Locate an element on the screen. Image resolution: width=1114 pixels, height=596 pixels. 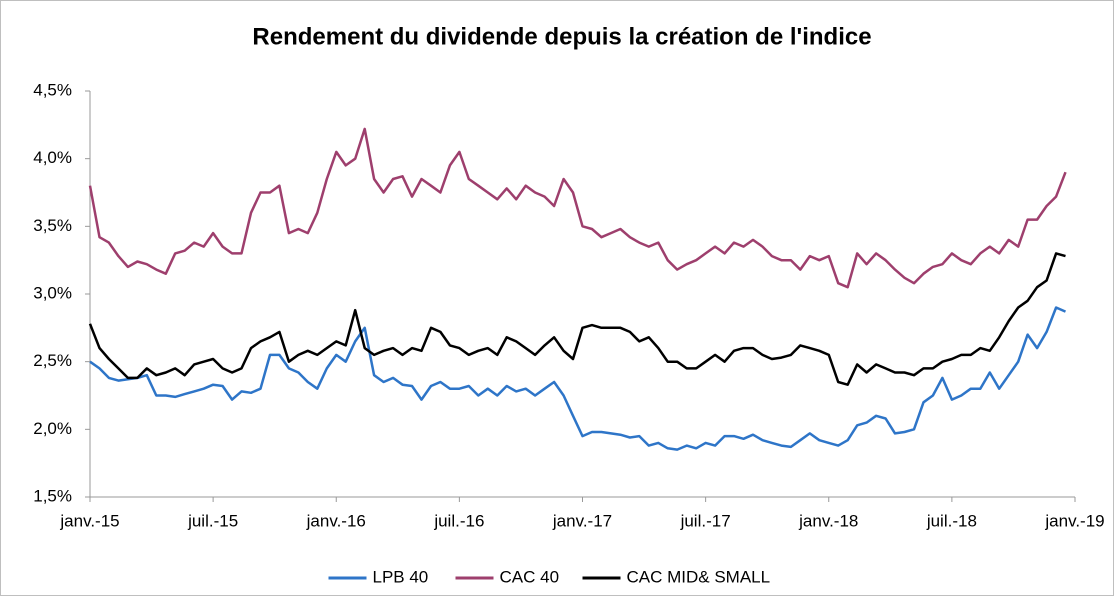
x-tick-label: juil.-18 is located at coordinates (951, 520).